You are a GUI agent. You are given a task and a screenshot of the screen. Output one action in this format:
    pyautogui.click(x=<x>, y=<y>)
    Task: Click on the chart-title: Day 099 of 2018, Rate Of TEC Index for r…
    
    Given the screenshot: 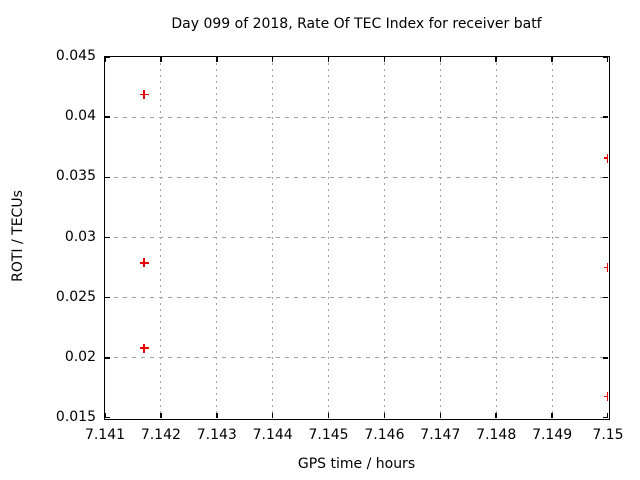 What is the action you would take?
    pyautogui.click(x=356, y=24)
    